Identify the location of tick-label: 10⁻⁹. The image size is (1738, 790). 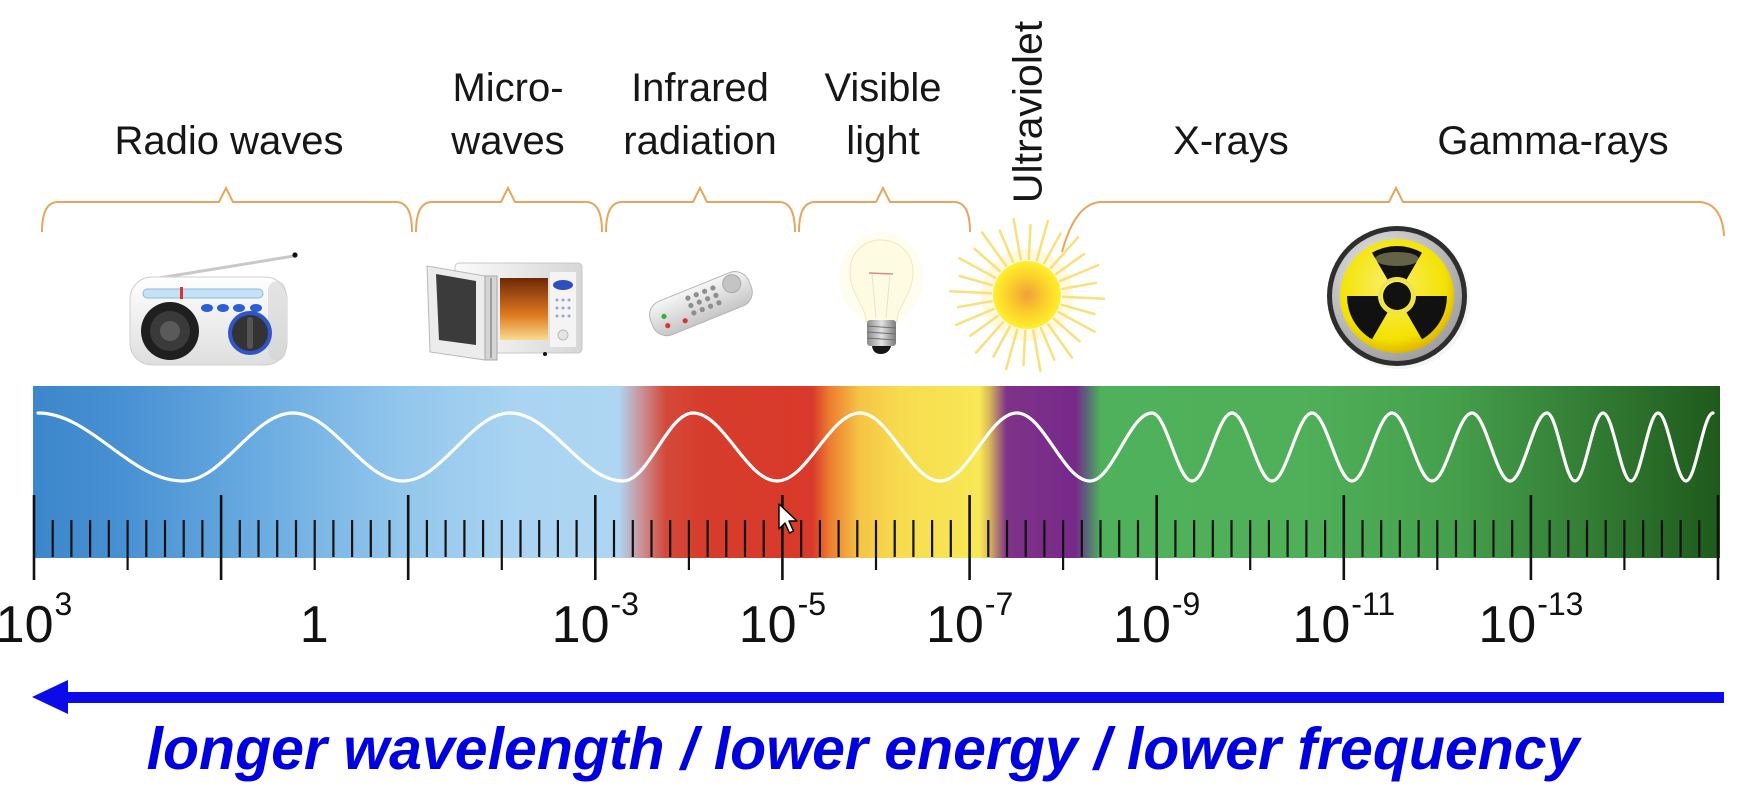
(1156, 621).